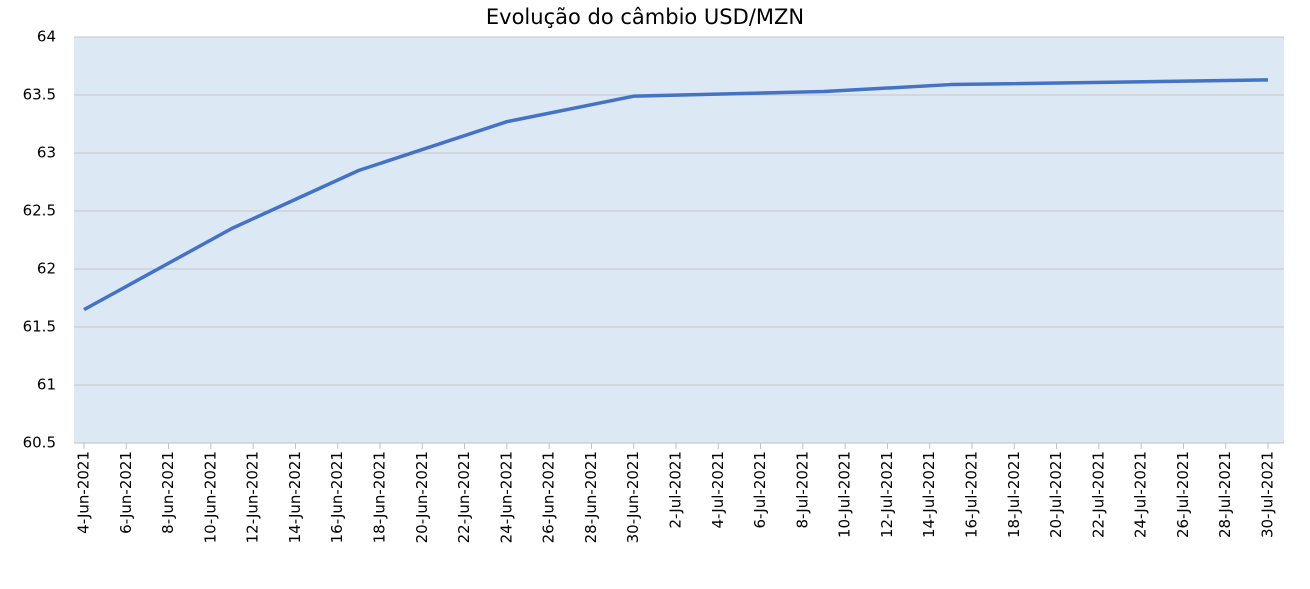 The width and height of the screenshot is (1310, 589). Describe the element at coordinates (718, 489) in the screenshot. I see `x-tick-label: 4-Jul-2021` at that location.